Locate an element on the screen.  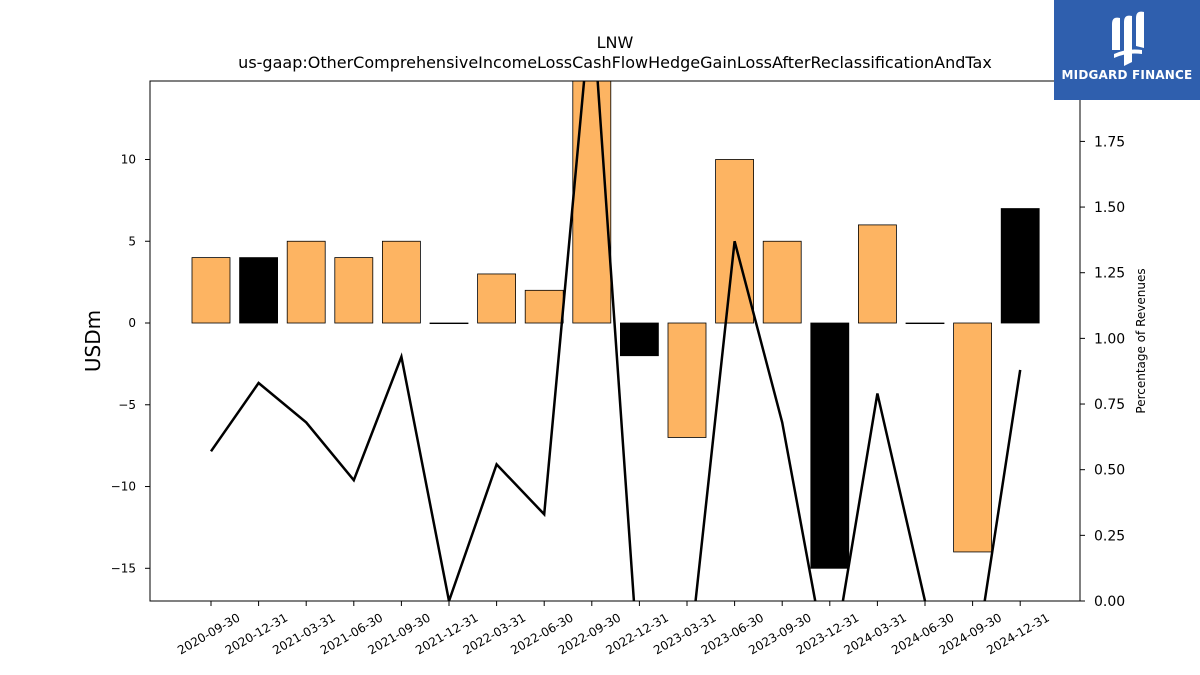
y2-tick-label: 0.75 is located at coordinates (1109, 405).